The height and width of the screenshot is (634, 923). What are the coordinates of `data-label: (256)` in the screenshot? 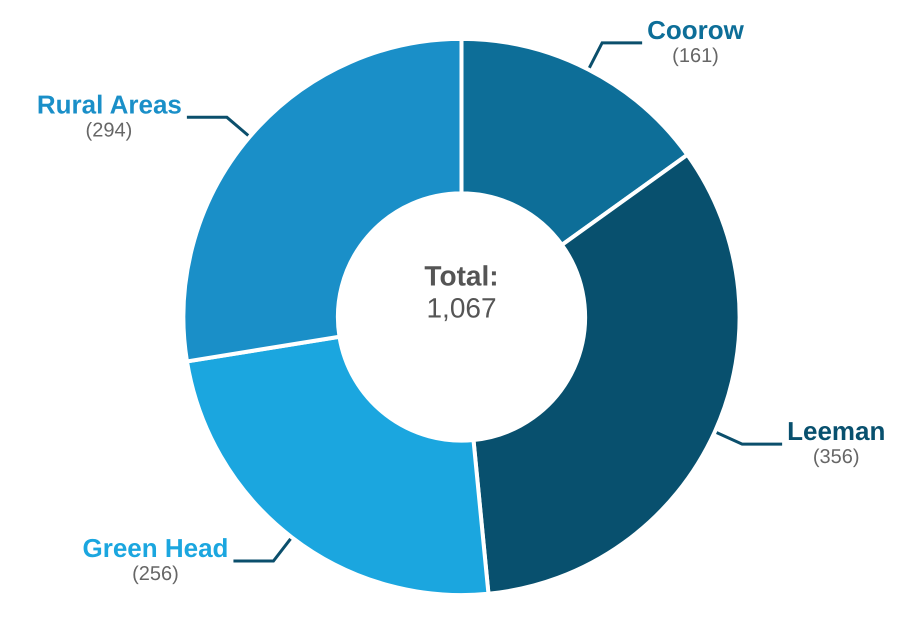 It's located at (155, 574).